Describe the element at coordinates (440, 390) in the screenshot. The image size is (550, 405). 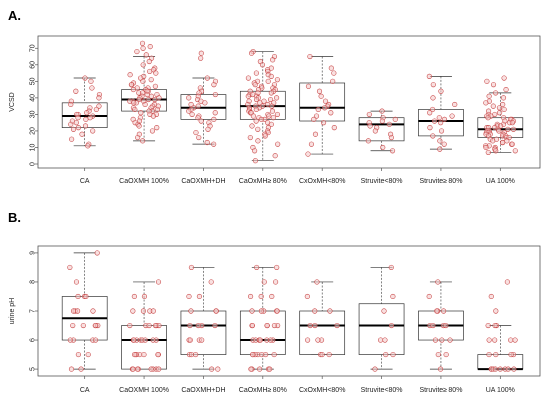
I see `category-label: Struvite≥ 80%` at that location.